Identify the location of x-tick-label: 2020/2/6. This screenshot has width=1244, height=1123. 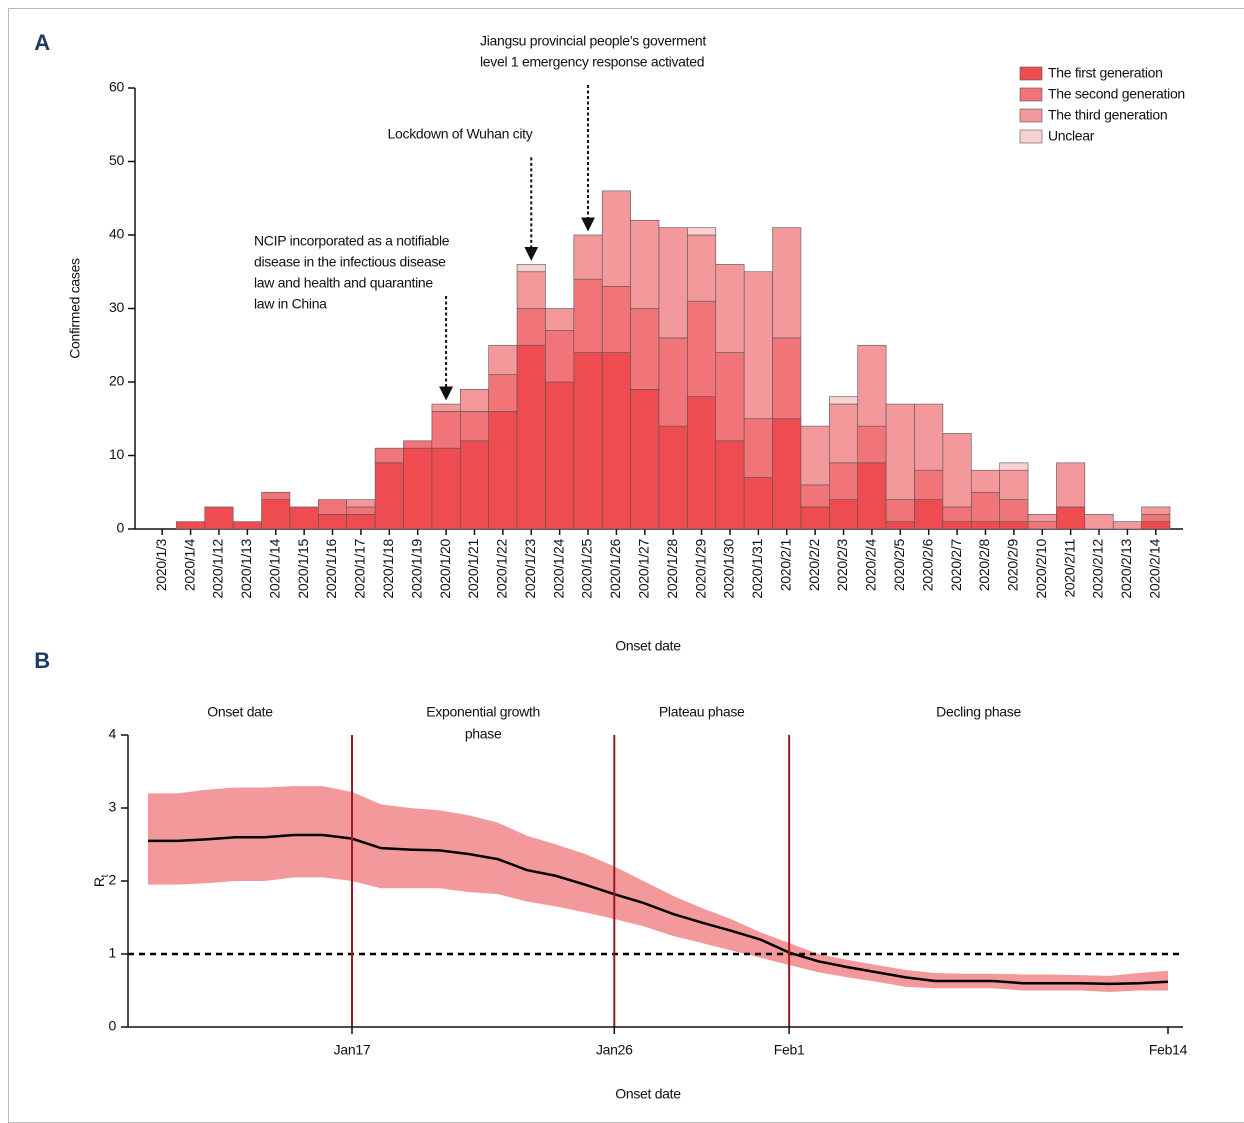
(927, 564).